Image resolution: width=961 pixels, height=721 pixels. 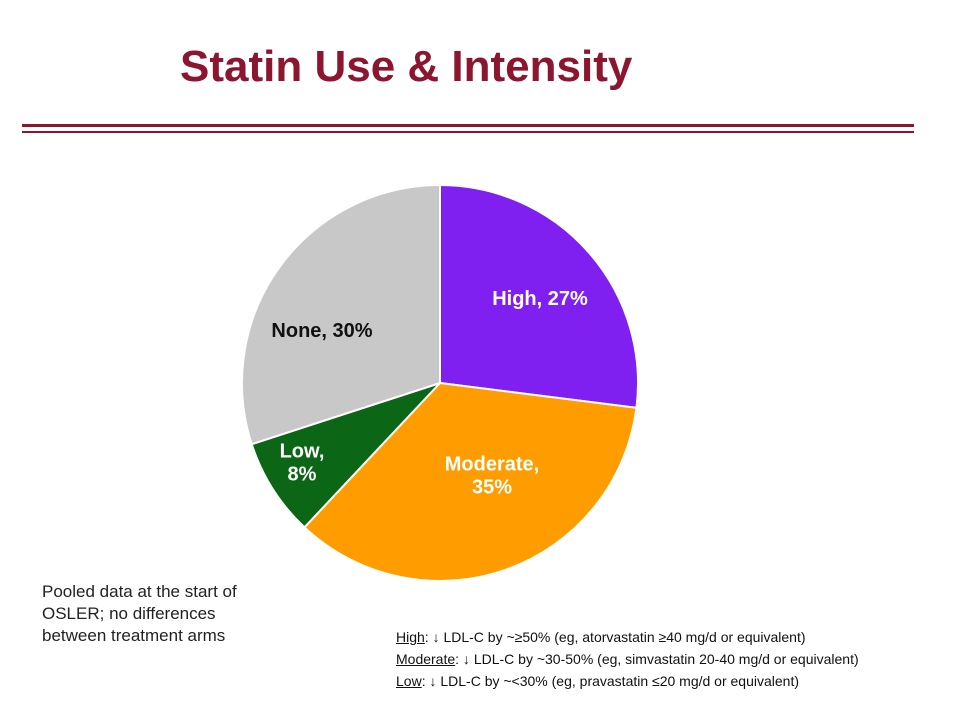 I want to click on legend-term-moderate: Moderate, so click(x=426, y=659).